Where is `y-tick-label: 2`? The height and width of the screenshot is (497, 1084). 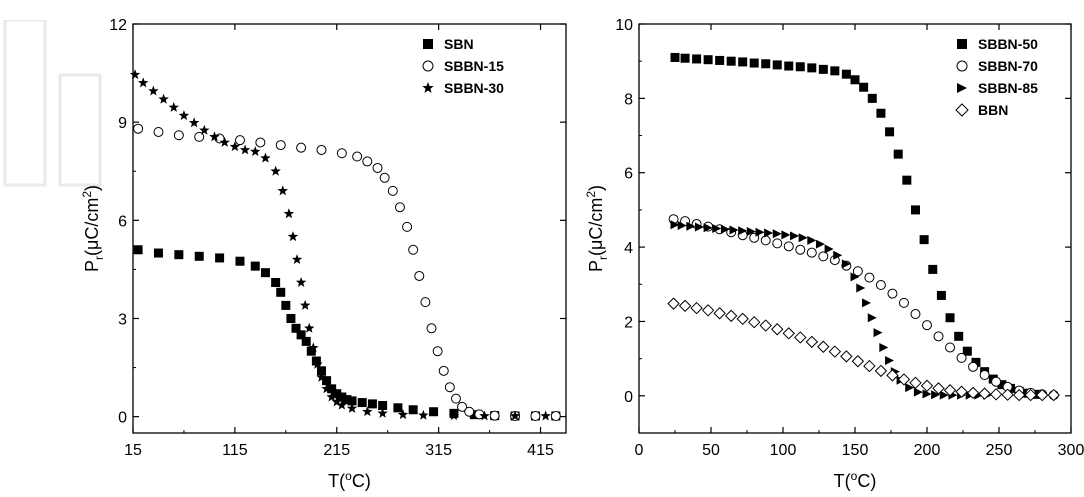
y-tick-label: 2 is located at coordinates (628, 322).